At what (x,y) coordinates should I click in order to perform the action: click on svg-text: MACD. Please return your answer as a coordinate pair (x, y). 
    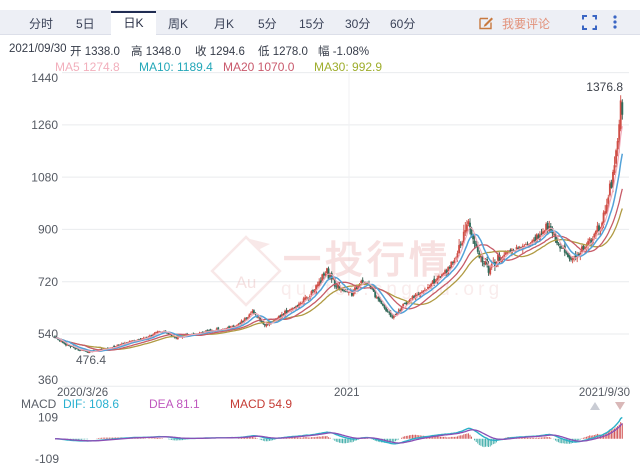
    Looking at the image, I should click on (39, 404).